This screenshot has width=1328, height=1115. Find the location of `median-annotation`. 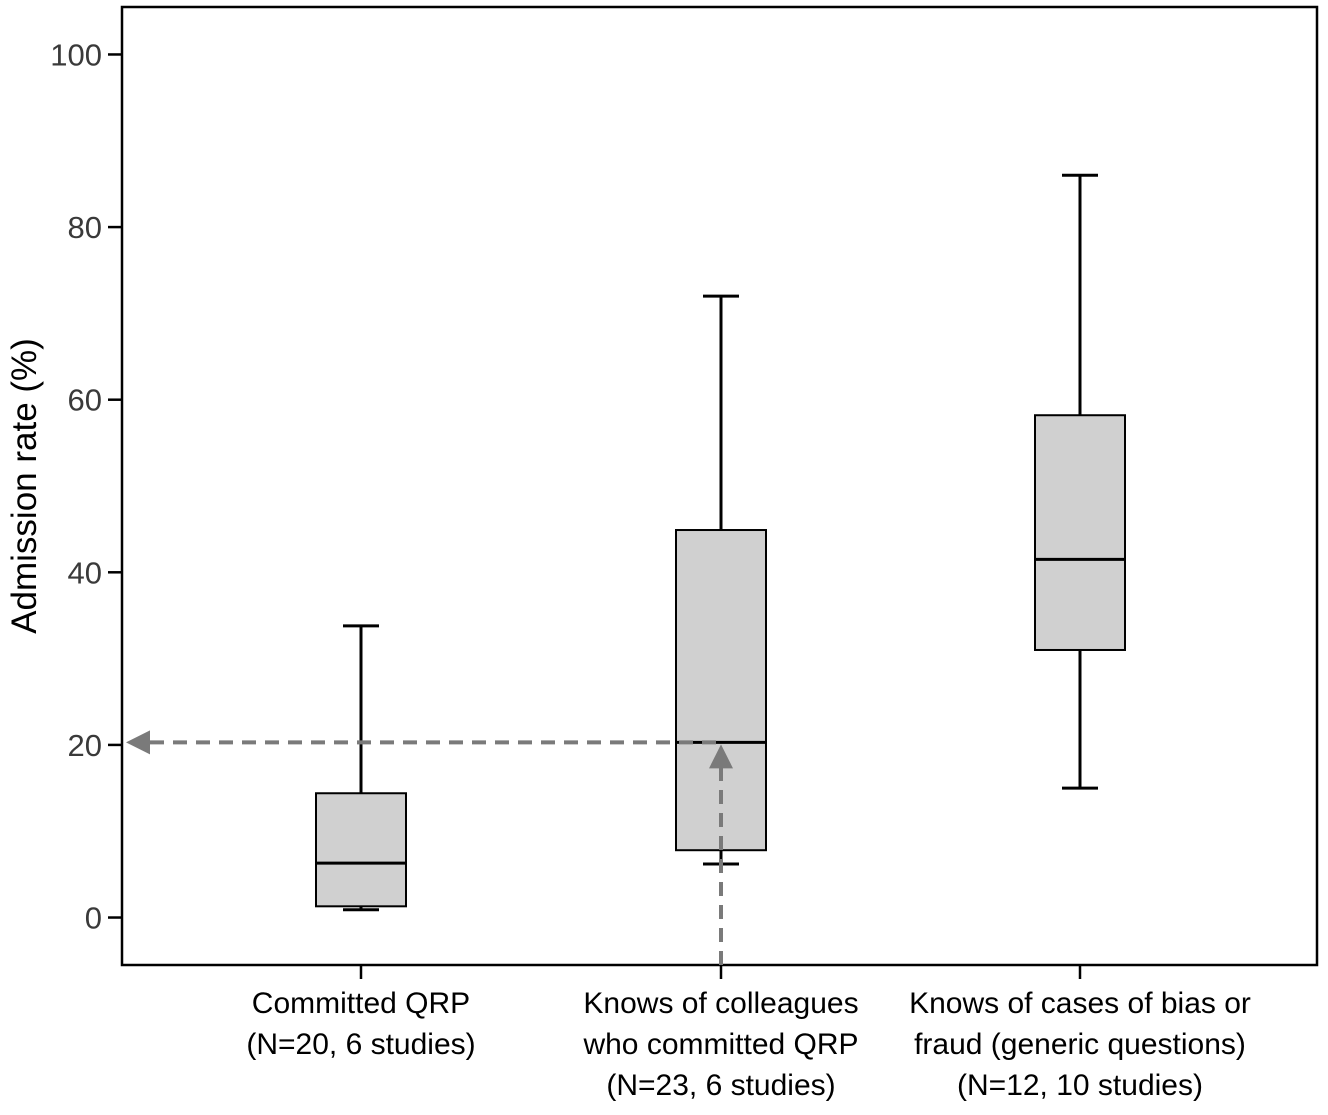

median-annotation is located at coordinates (429, 847).